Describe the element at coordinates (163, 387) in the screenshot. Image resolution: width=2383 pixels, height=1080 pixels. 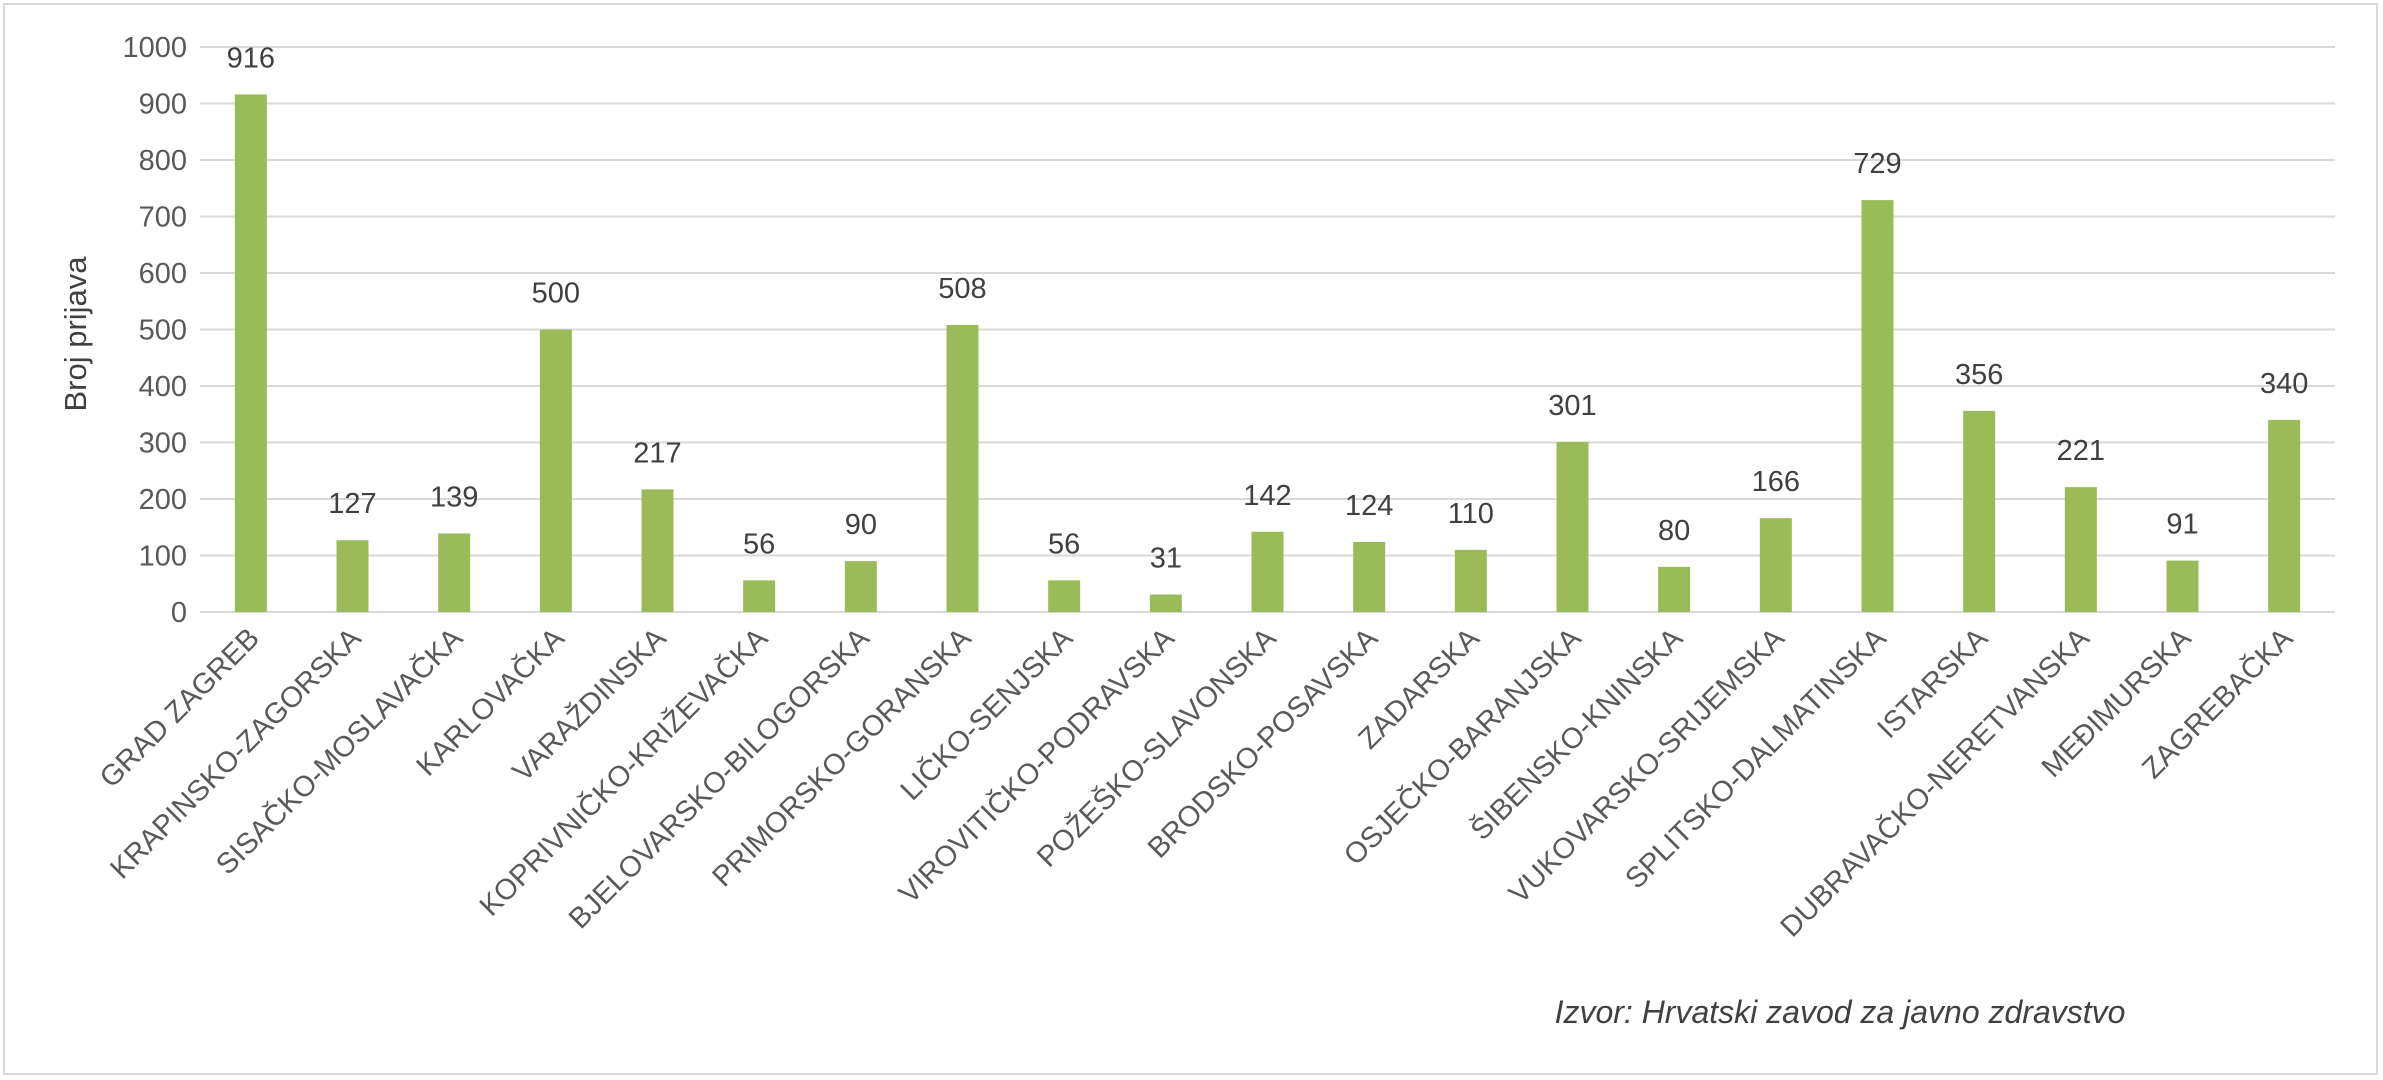
I see `y-tick-label: 400` at that location.